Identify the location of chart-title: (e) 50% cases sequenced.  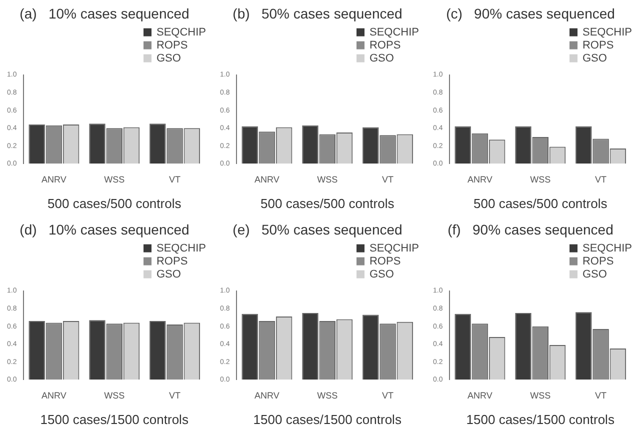
(317, 229).